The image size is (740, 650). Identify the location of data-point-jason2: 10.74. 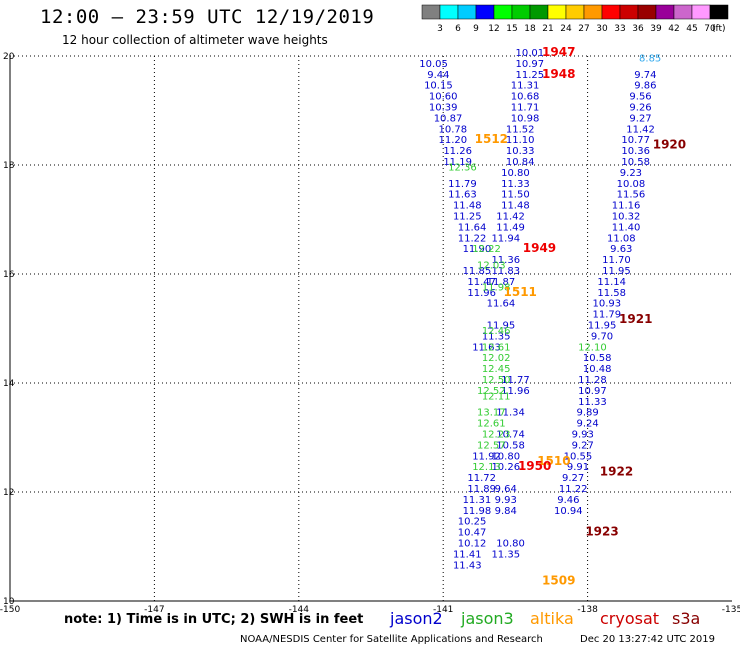
(510, 435).